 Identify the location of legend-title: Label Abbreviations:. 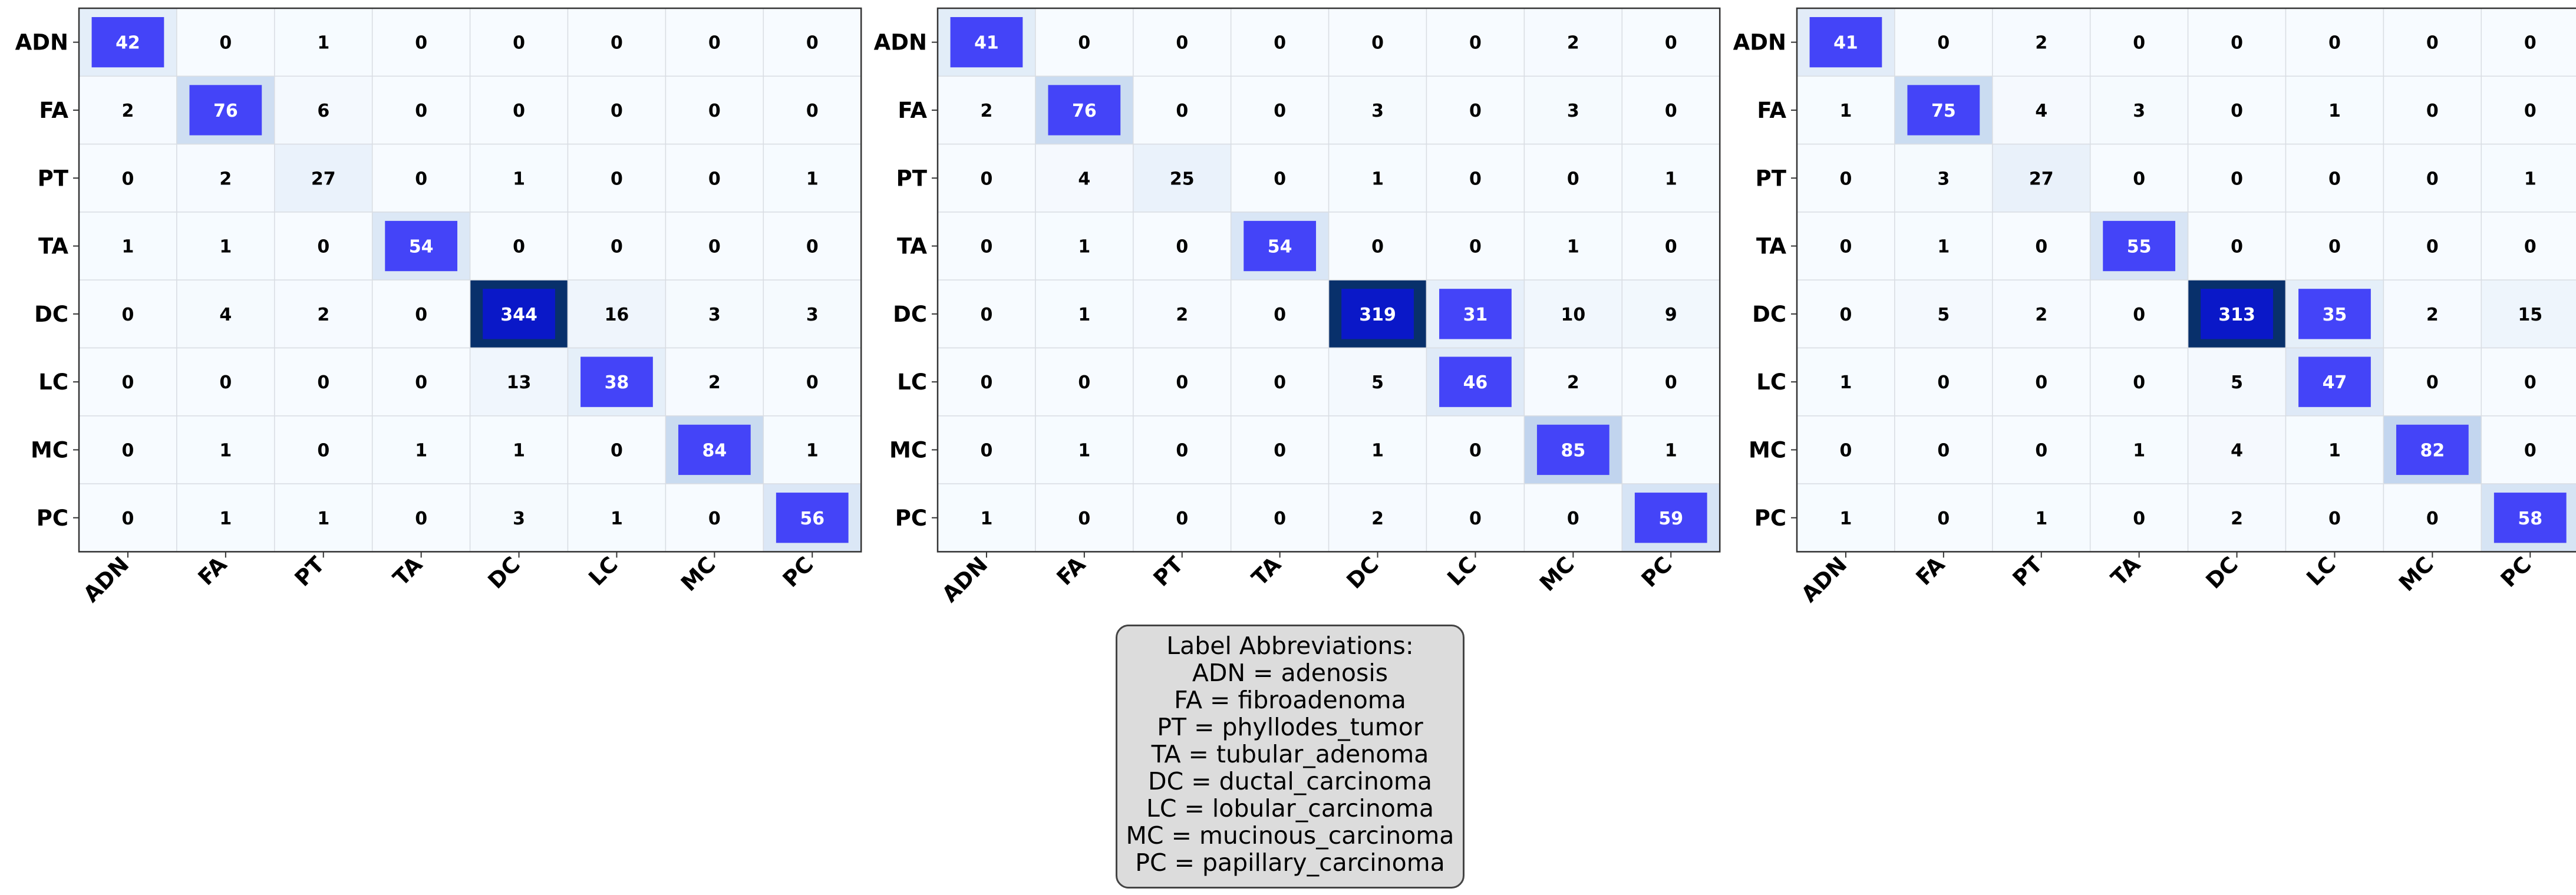
(1290, 646).